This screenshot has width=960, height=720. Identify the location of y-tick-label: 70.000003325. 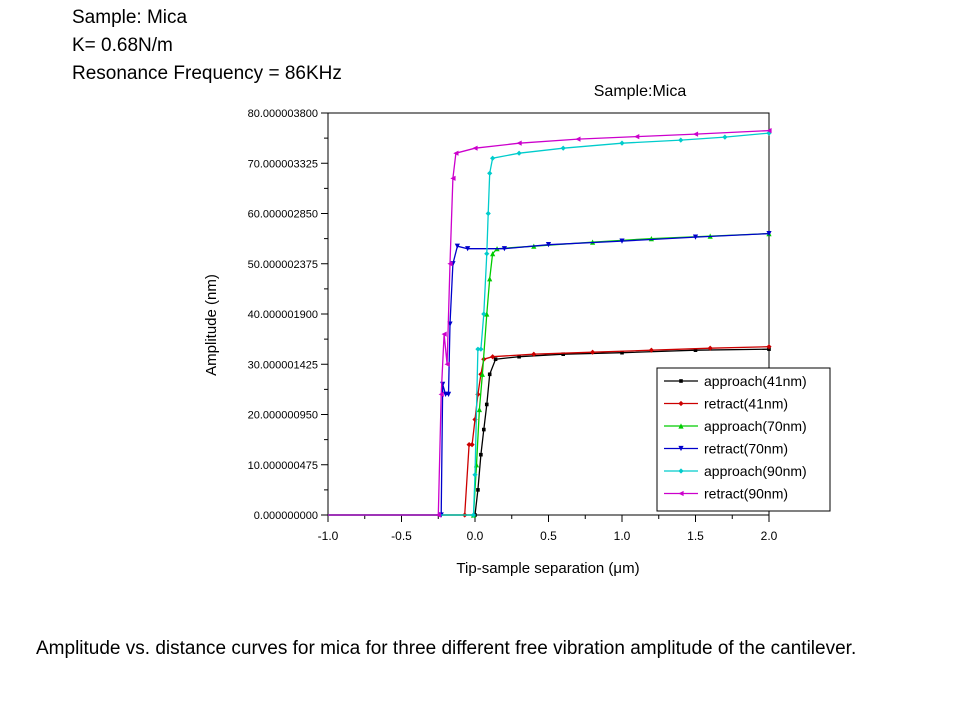
(283, 164).